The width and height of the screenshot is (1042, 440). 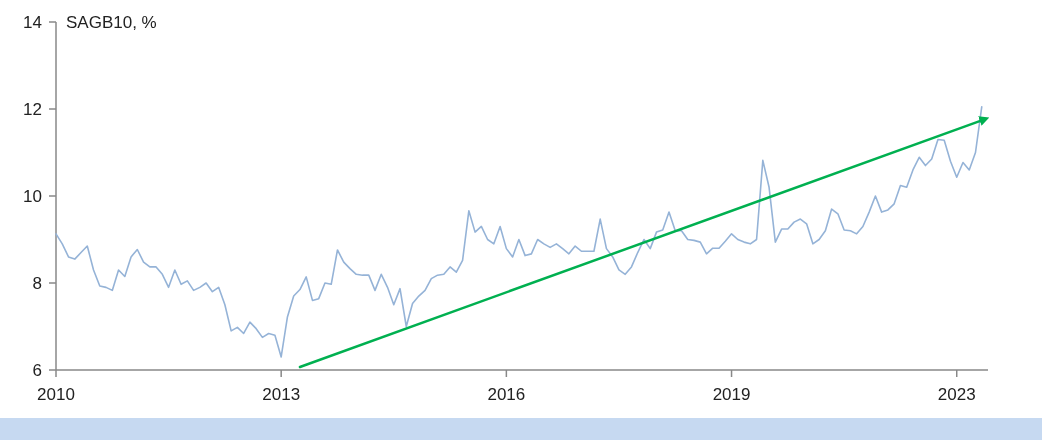 I want to click on x-tick-label: 2019, so click(x=731, y=394).